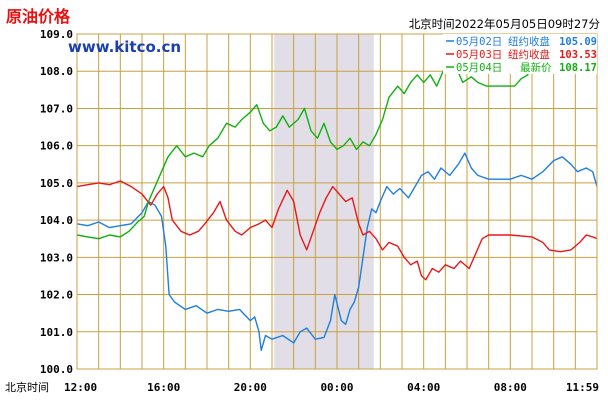  I want to click on x-axis-label: 北京时间, so click(27, 387).